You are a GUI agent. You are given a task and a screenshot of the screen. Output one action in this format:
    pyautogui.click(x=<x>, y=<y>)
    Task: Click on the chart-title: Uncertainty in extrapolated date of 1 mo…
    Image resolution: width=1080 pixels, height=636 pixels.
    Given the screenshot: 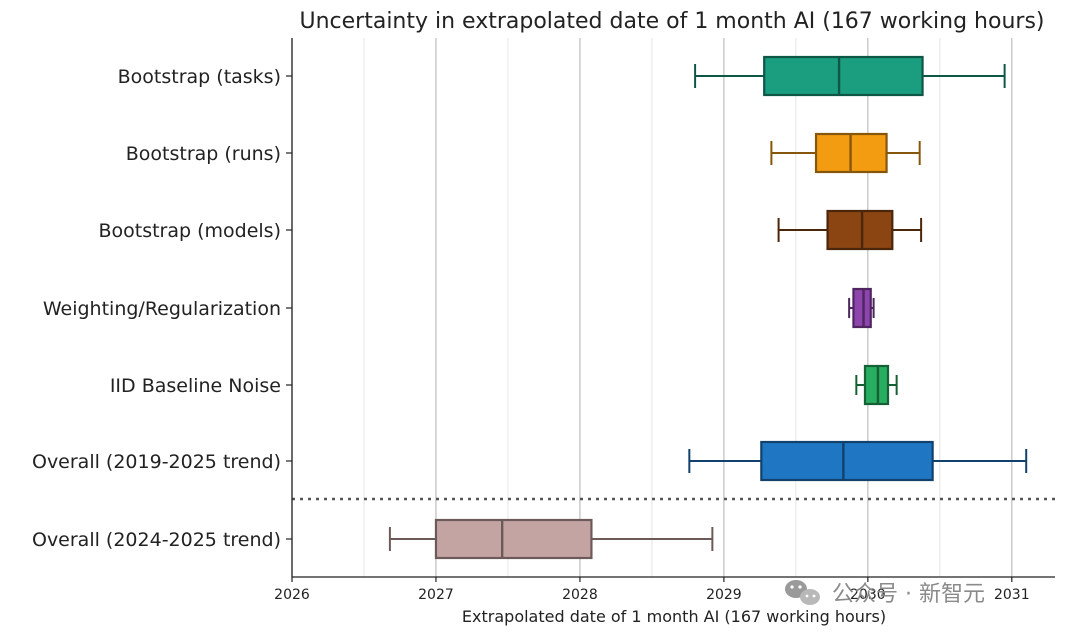 What is the action you would take?
    pyautogui.click(x=671, y=21)
    